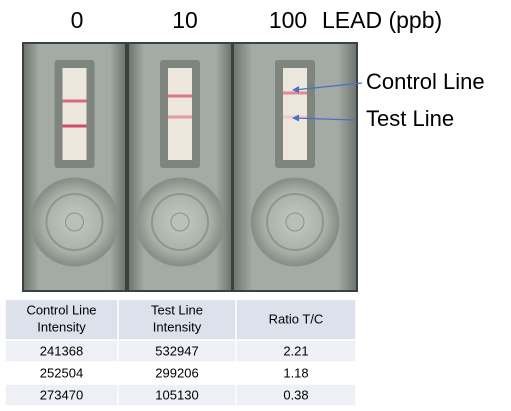  I want to click on table-cell: 532947, so click(176, 350).